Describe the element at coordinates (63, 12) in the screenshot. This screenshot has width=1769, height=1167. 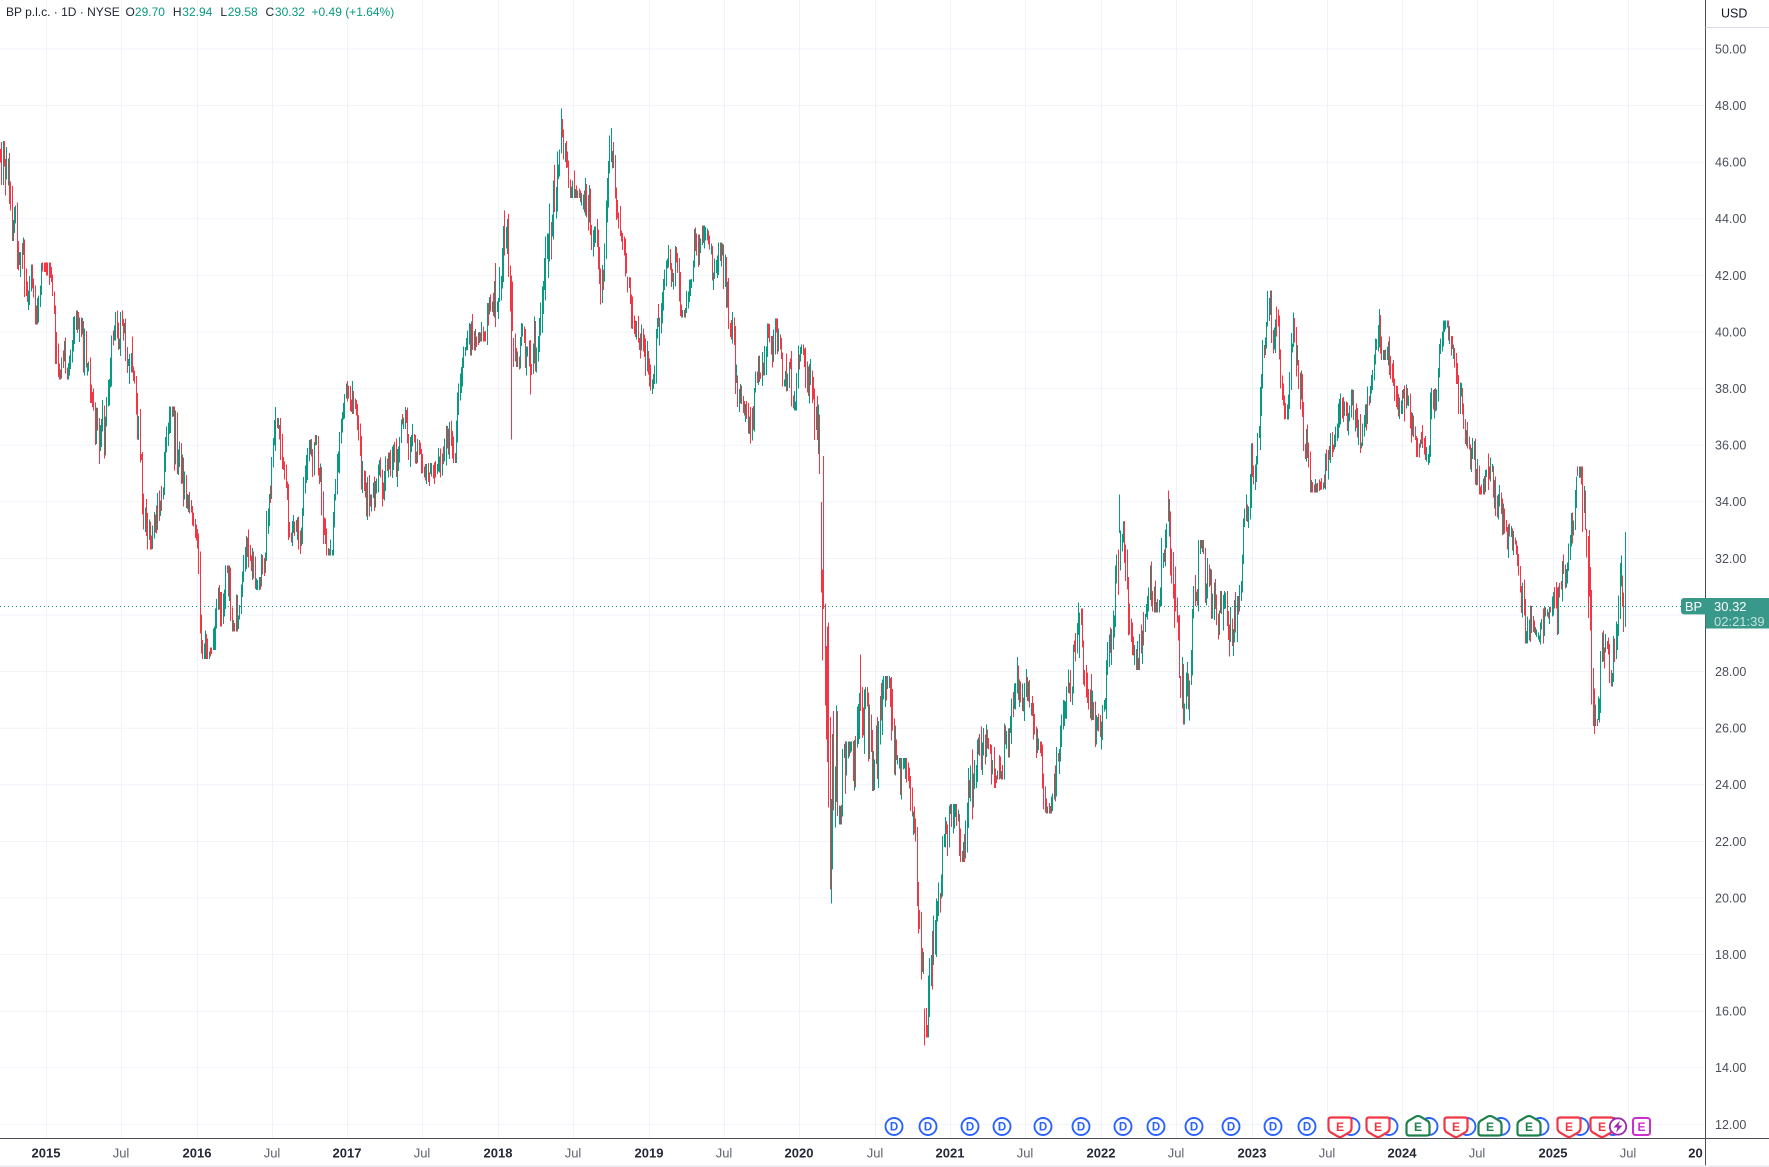
I see `svg-text: BP p.l.c. · 1D · NYSE` at that location.